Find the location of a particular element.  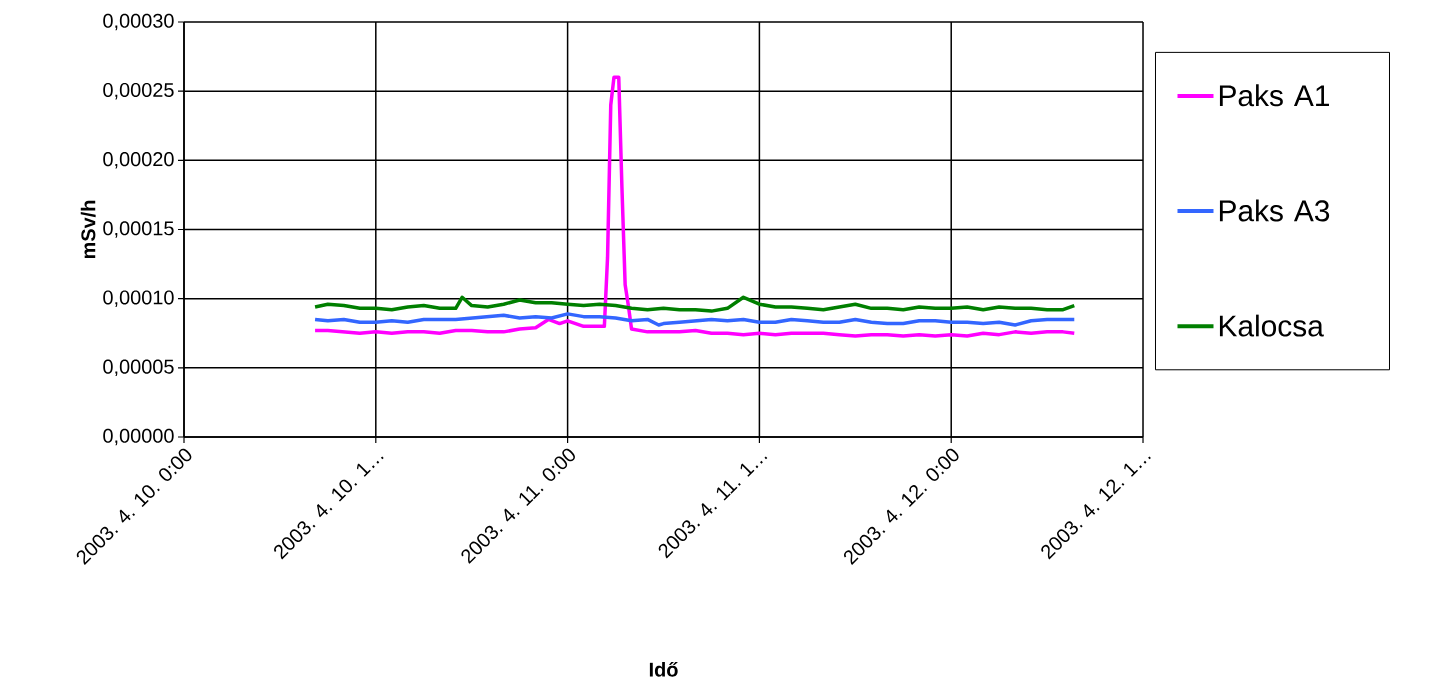

y-tick-label: 0,00000 is located at coordinates (138, 437).